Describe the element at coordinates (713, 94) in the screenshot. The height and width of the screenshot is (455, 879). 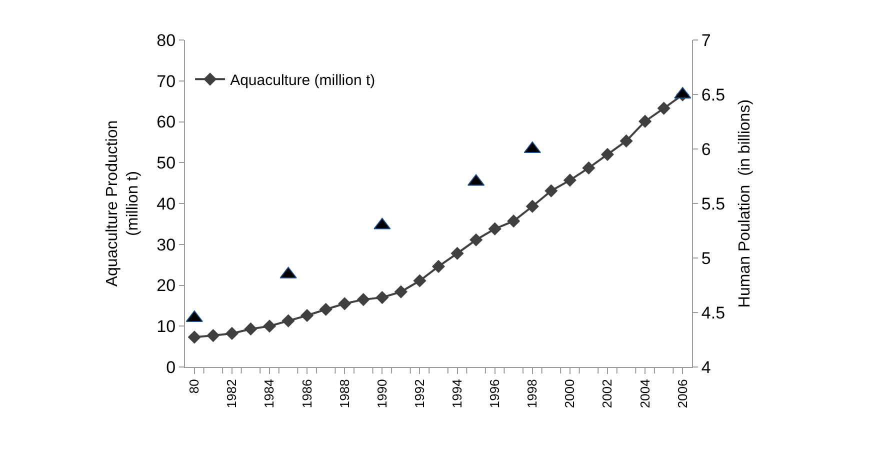
I see `y2-tick-label: 6.5` at that location.